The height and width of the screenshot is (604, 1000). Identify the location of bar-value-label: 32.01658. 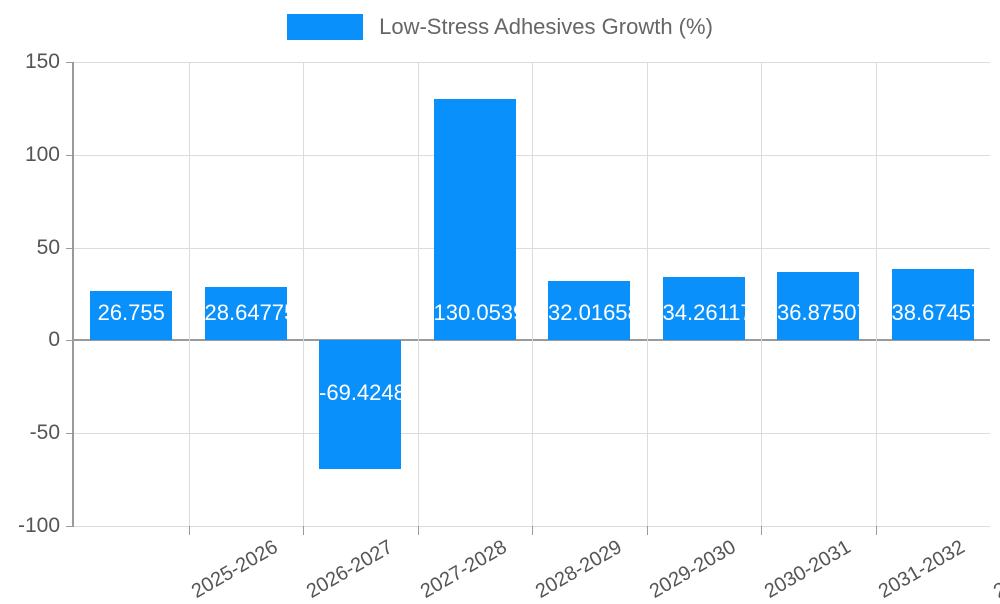
(589, 313).